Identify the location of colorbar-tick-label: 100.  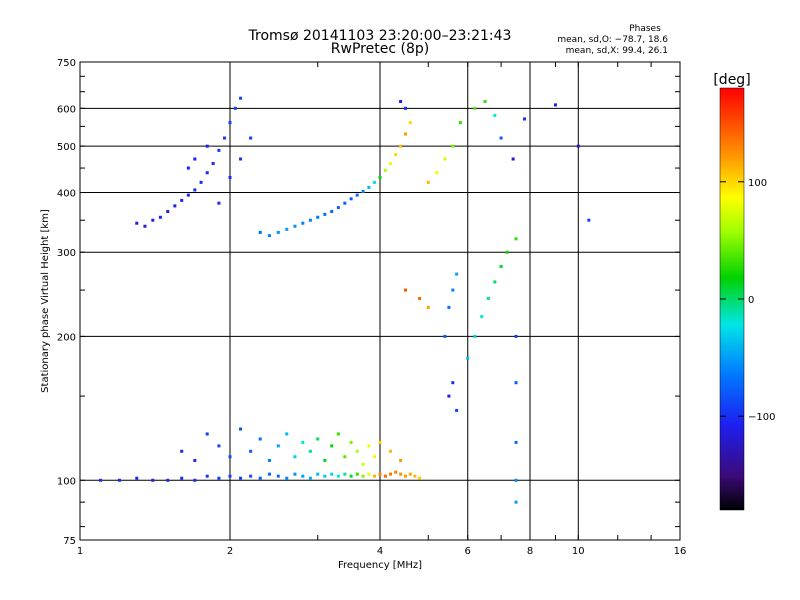
(757, 183).